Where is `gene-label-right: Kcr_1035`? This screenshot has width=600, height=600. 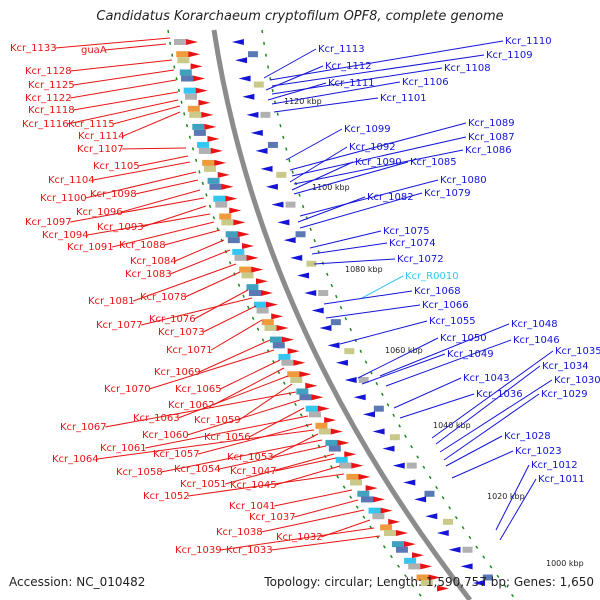
gene-label-right: Kcr_1035 is located at coordinates (577, 351).